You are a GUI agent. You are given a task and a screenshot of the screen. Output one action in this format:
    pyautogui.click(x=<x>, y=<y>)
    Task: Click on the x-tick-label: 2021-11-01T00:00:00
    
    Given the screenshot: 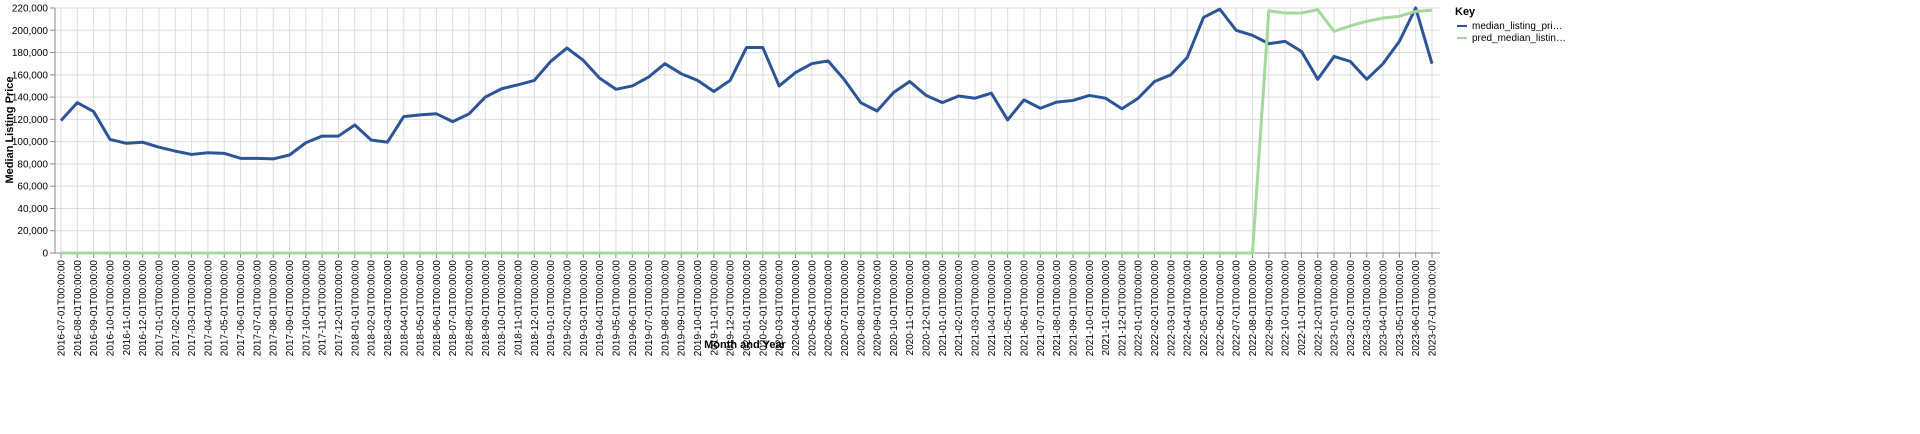 What is the action you would take?
    pyautogui.click(x=1106, y=308)
    